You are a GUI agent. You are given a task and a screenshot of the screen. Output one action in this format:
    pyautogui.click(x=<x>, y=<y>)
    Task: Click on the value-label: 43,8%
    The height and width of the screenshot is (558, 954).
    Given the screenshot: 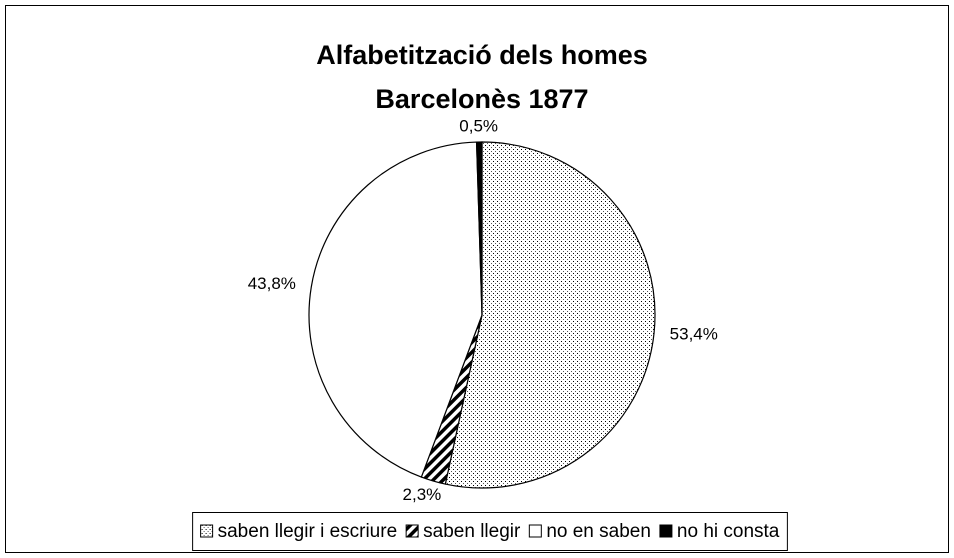 What is the action you would take?
    pyautogui.click(x=272, y=283)
    